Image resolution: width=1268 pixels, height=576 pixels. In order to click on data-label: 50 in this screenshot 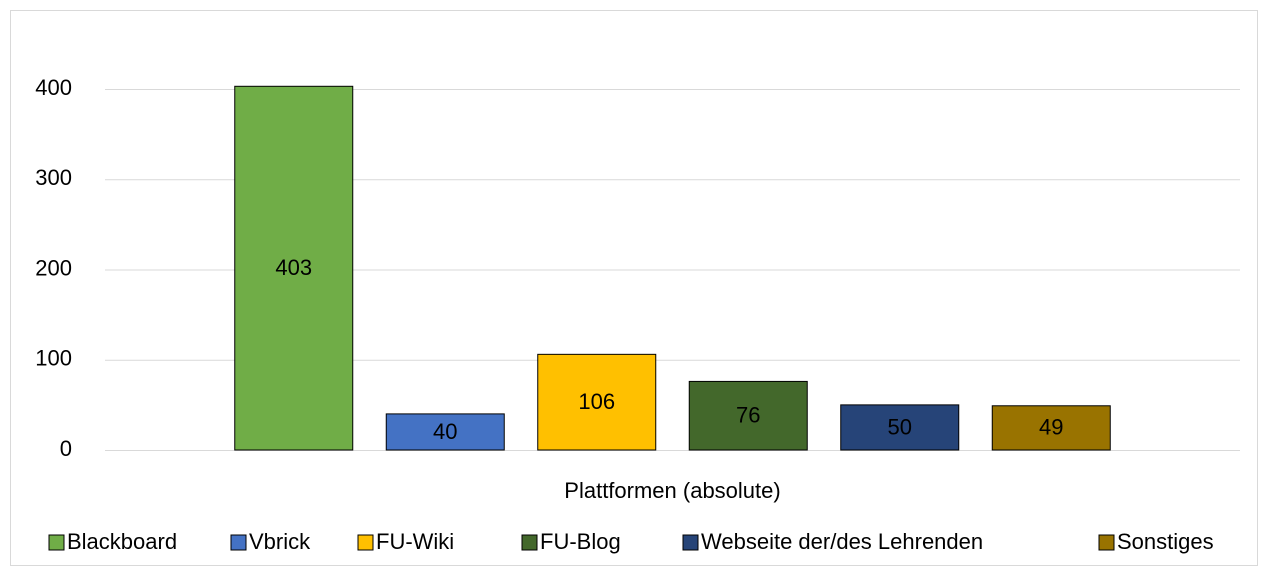, I will do `click(900, 426)`.